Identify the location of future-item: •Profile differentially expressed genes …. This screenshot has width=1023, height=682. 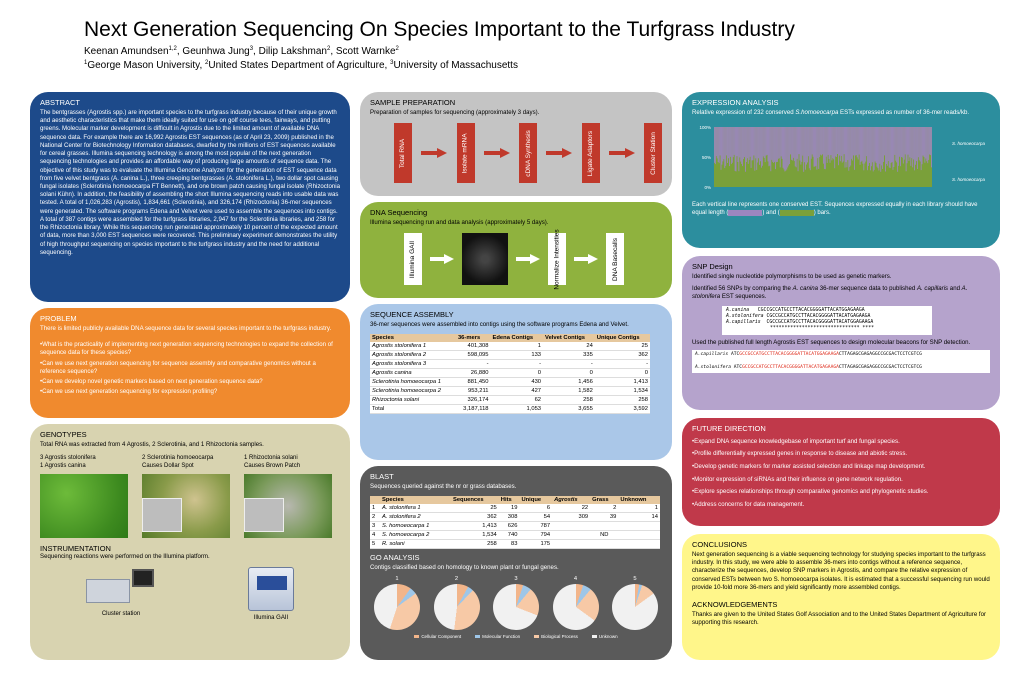
(800, 454).